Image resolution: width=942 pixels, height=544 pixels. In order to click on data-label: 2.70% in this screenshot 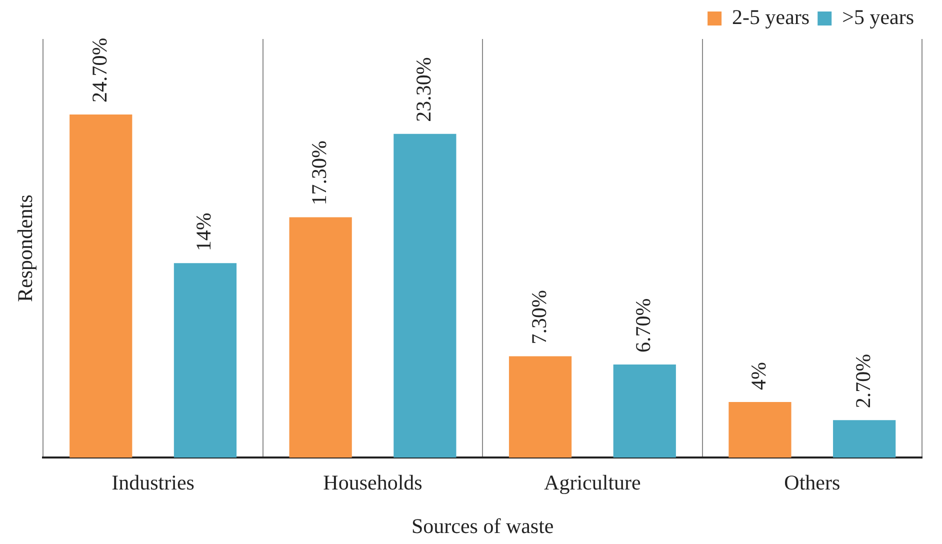, I will do `click(862, 381)`.